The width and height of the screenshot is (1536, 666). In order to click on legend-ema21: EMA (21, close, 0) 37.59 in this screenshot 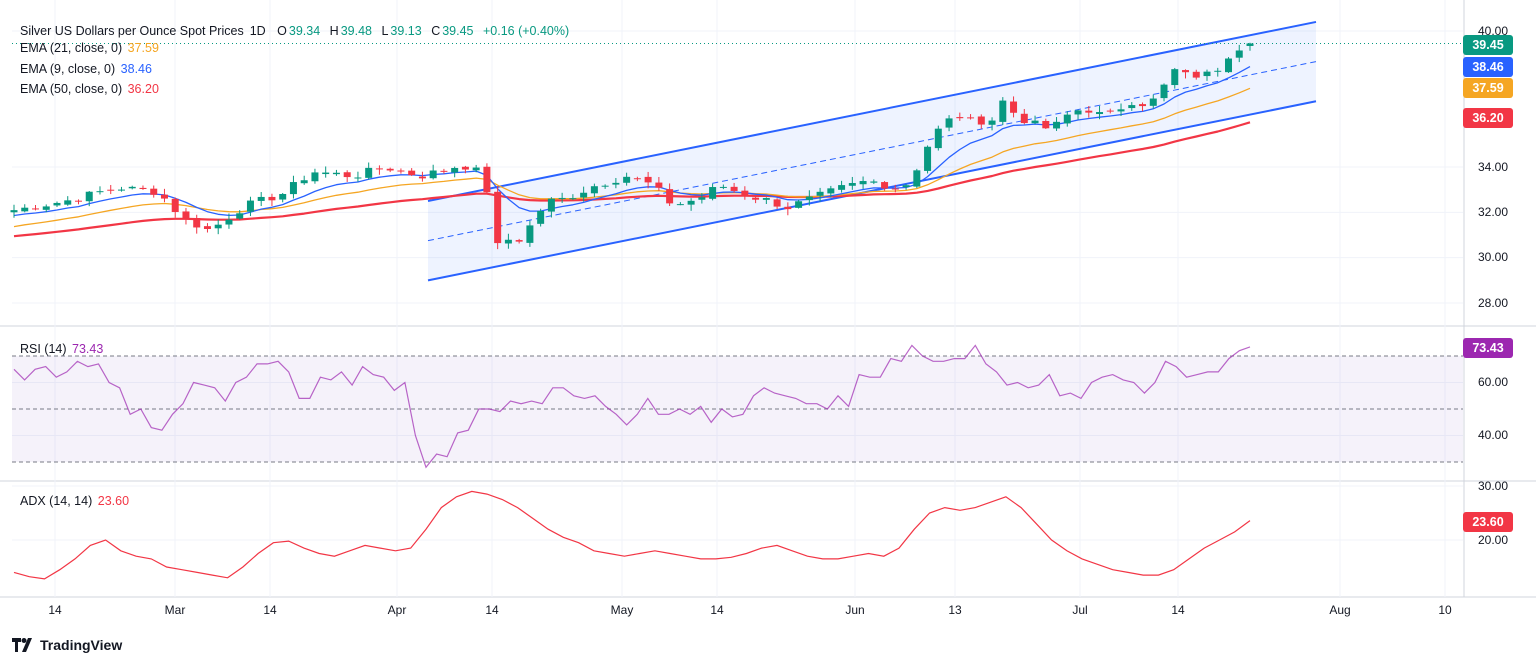, I will do `click(90, 48)`.